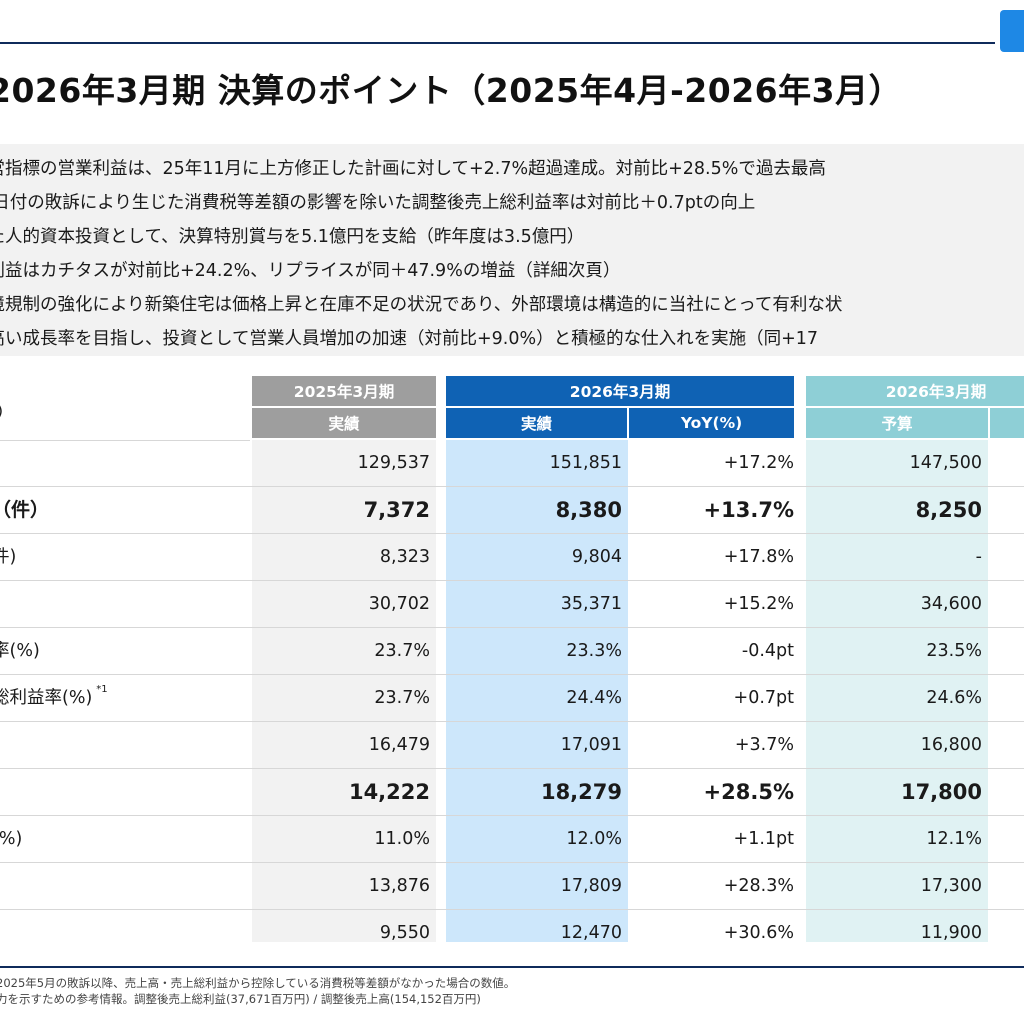 The width and height of the screenshot is (1024, 1024). What do you see at coordinates (512, 510) in the screenshot?
I see `table-row: （件） 7,372 8,380 +13.7% 8,250` at bounding box center [512, 510].